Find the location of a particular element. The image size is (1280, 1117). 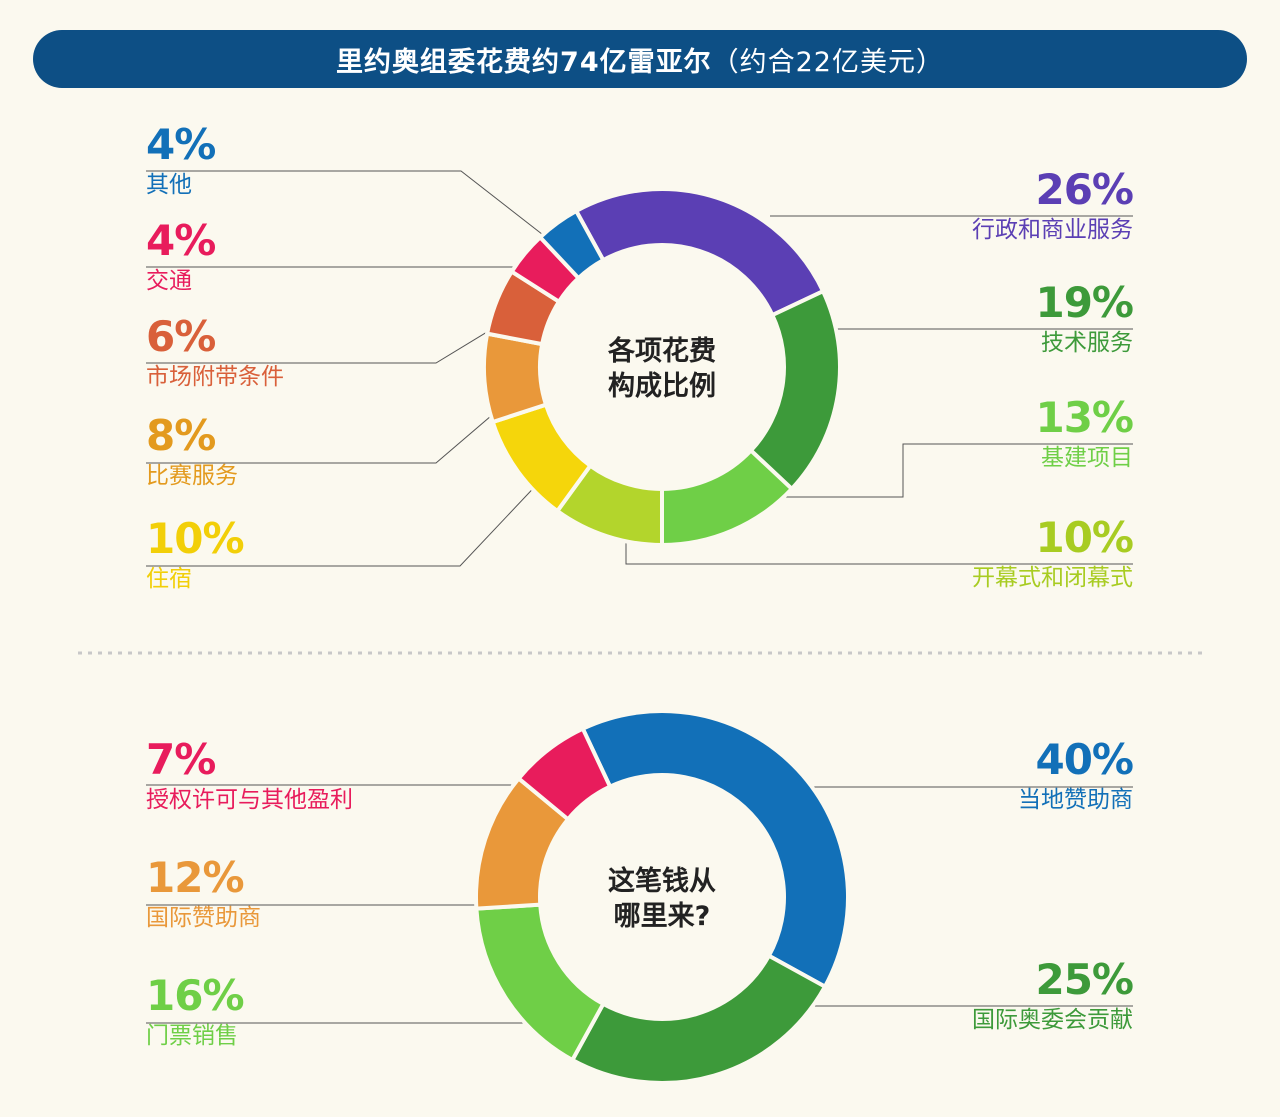

name-transport: 交通 is located at coordinates (169, 281).